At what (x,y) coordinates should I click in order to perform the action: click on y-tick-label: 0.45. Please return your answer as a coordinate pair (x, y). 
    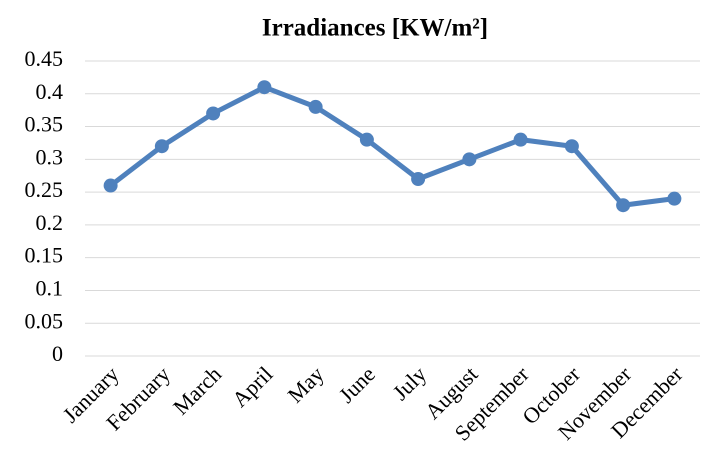
    Looking at the image, I should click on (44, 58).